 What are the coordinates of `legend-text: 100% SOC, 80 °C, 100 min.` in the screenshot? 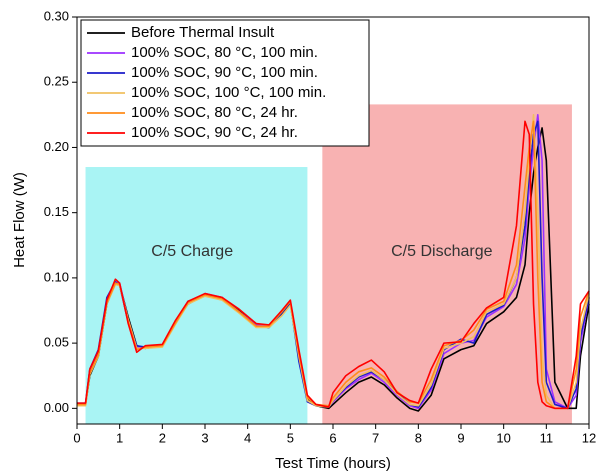 It's located at (224, 52).